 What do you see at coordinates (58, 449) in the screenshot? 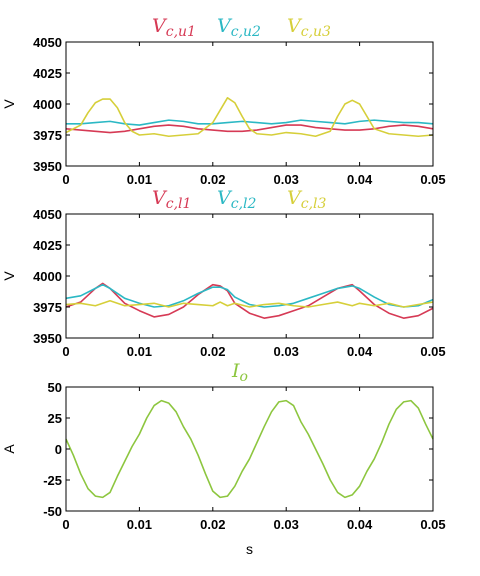
I see `y-tick-label: 0` at bounding box center [58, 449].